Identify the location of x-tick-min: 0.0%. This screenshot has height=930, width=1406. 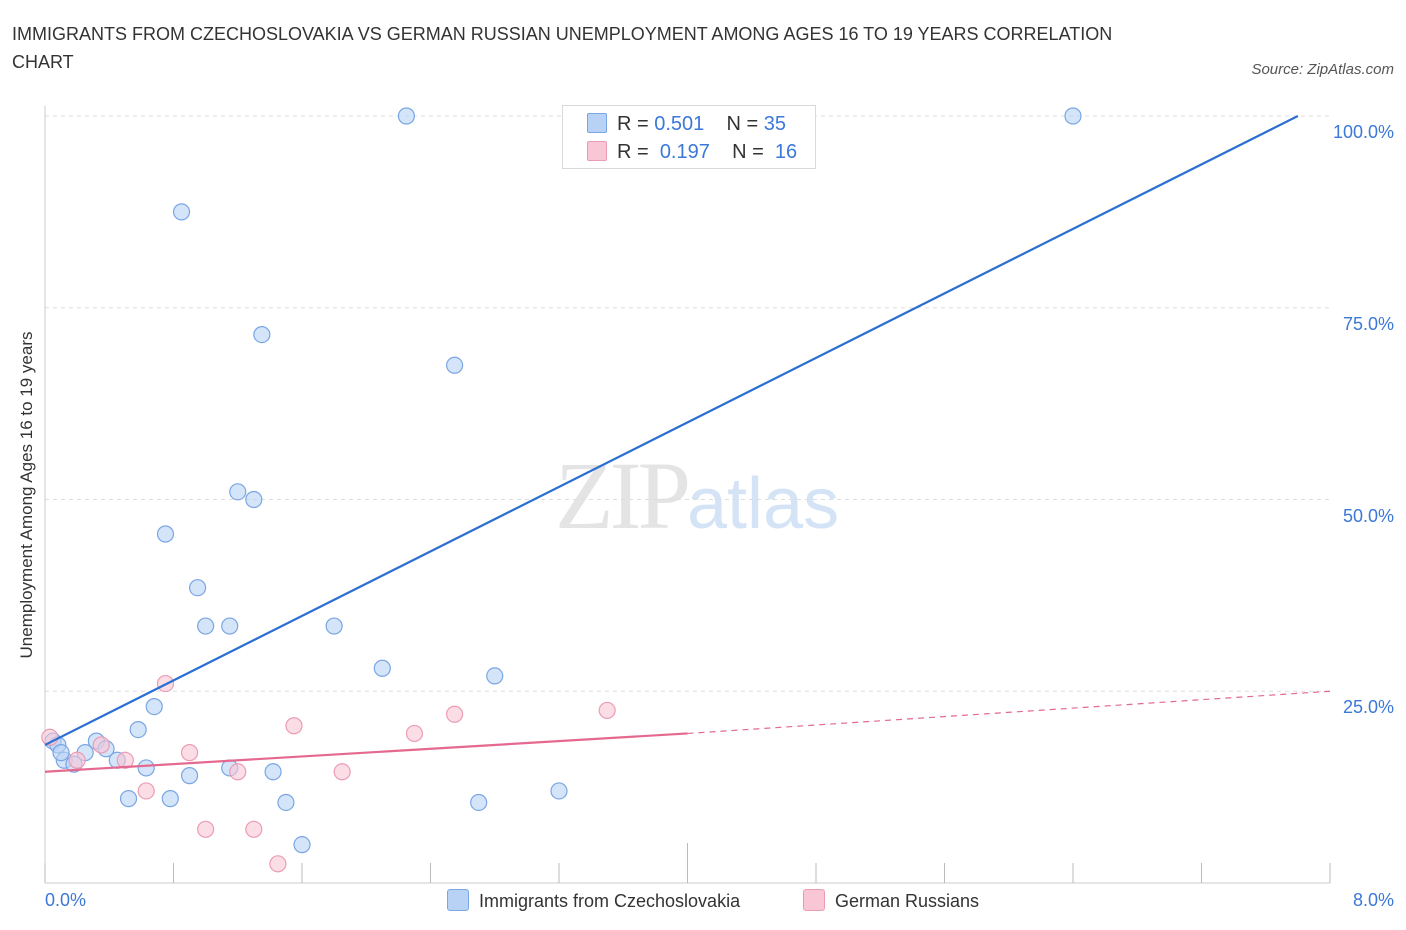
(66, 900).